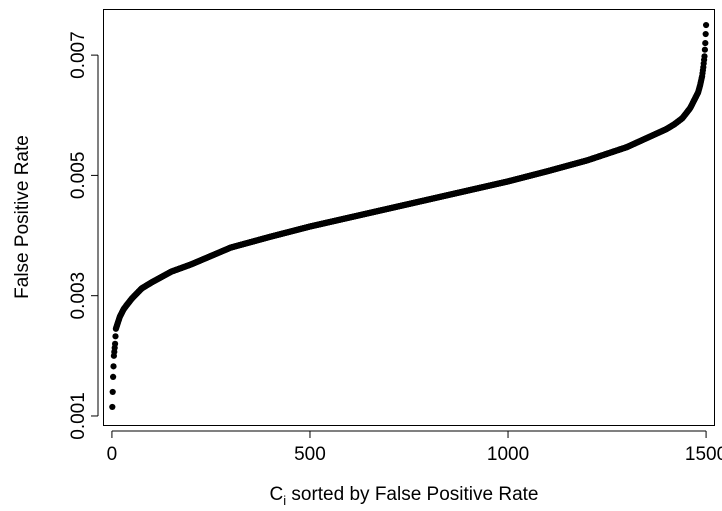 This screenshot has height=511, width=722. I want to click on y-tick-label: 0.005, so click(78, 176).